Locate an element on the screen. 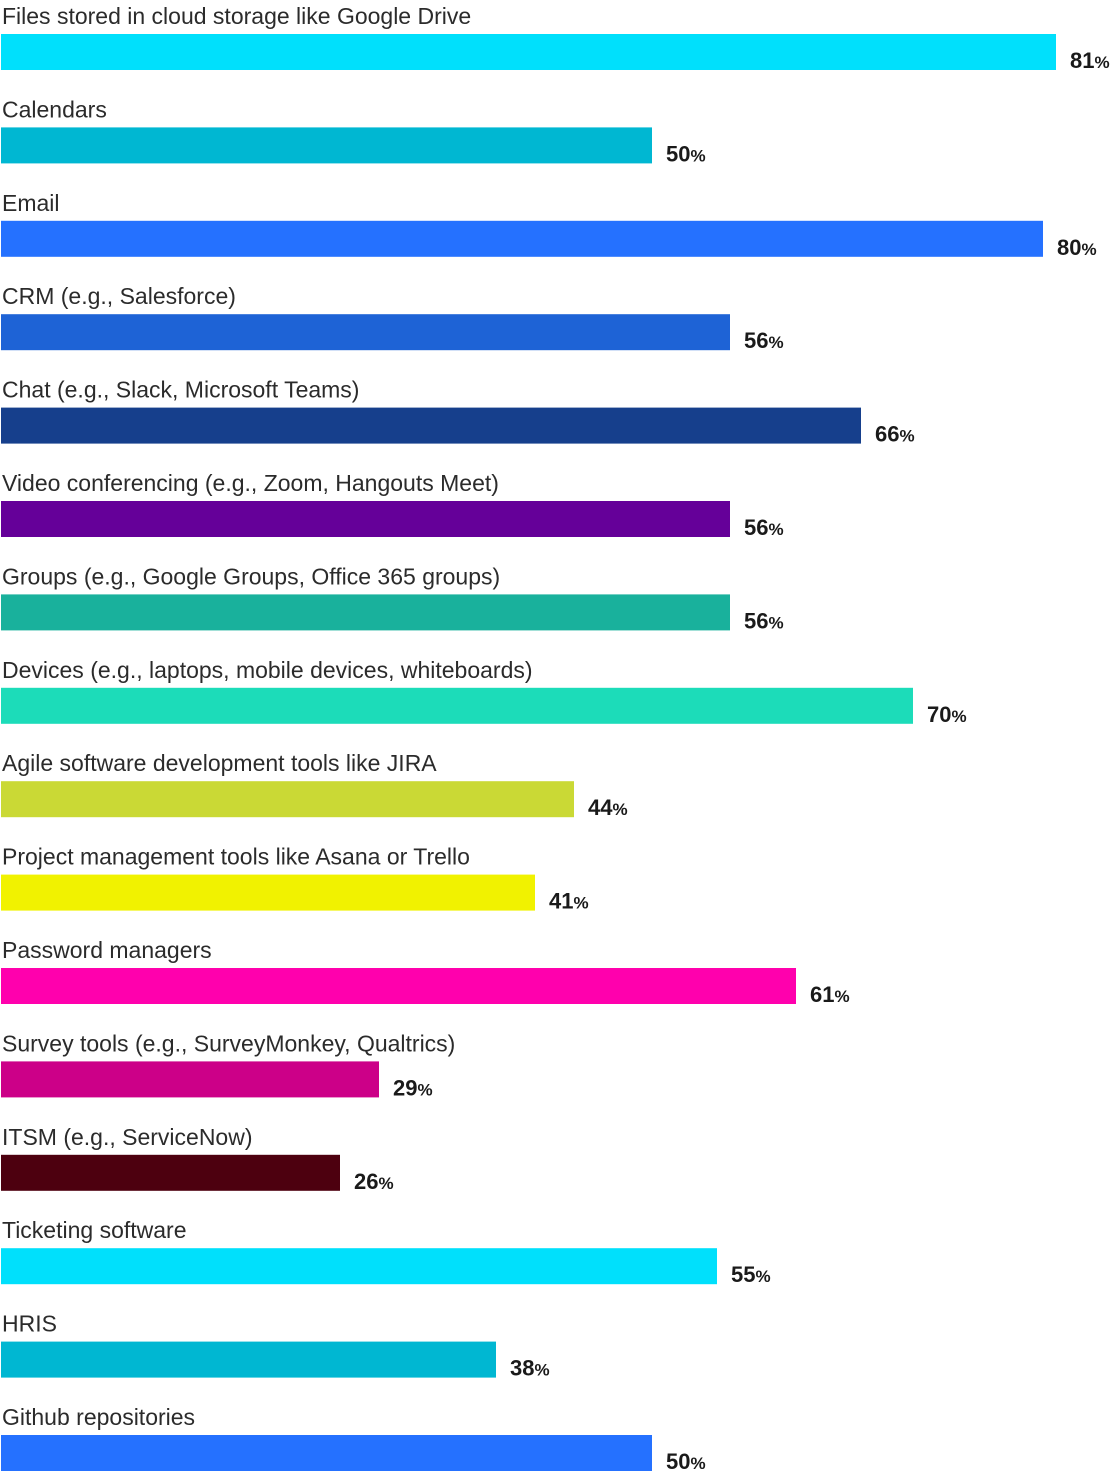 Image resolution: width=1118 pixels, height=1474 pixels. bar-row: ITSM (e.g., ServiceNow) 26% is located at coordinates (197, 1159).